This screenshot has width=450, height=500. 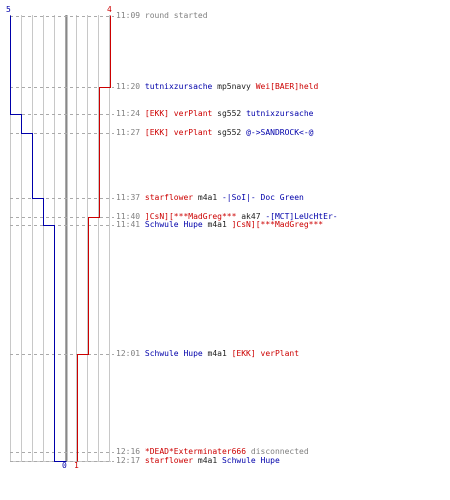 I want to click on event-time: 11:24, so click(x=130, y=113).